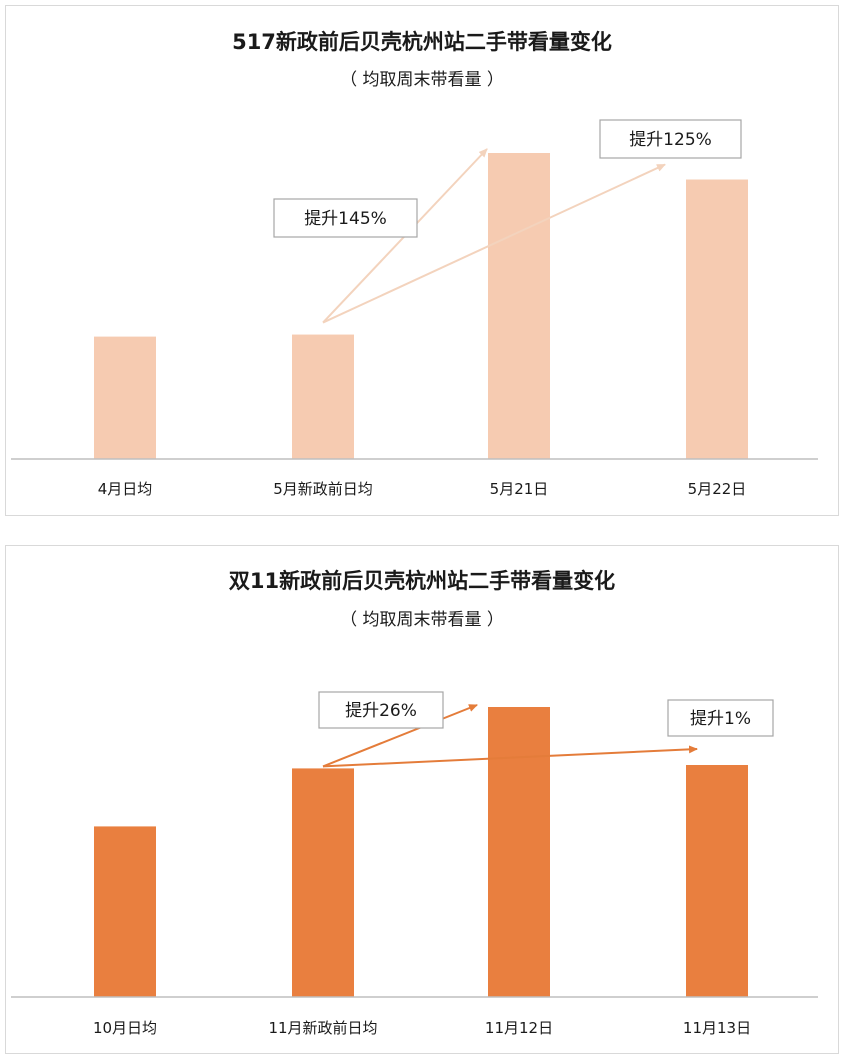 The width and height of the screenshot is (844, 1058). Describe the element at coordinates (323, 489) in the screenshot. I see `x-tick-label: 5月新政前日均` at that location.